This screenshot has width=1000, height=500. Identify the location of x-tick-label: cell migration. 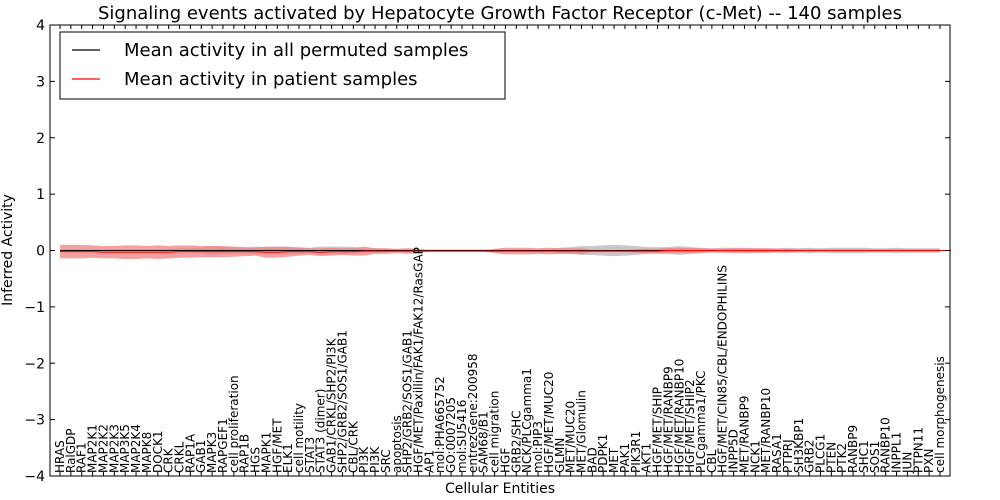
(495, 432).